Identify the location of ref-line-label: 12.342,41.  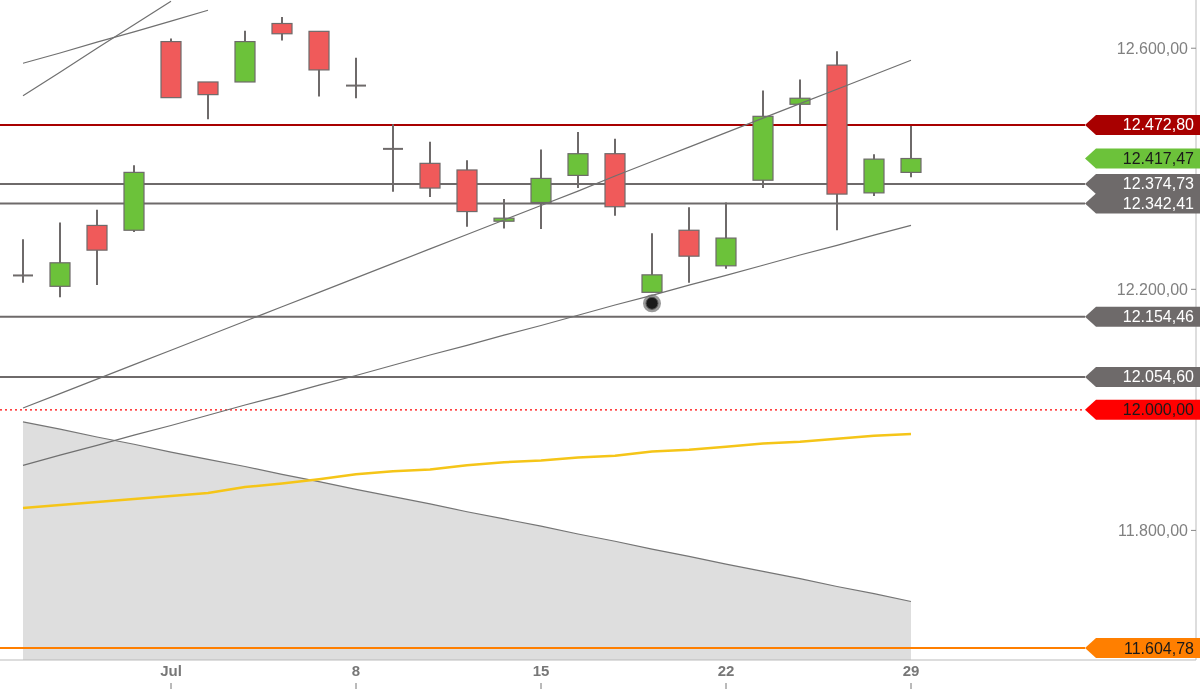
(1158, 203).